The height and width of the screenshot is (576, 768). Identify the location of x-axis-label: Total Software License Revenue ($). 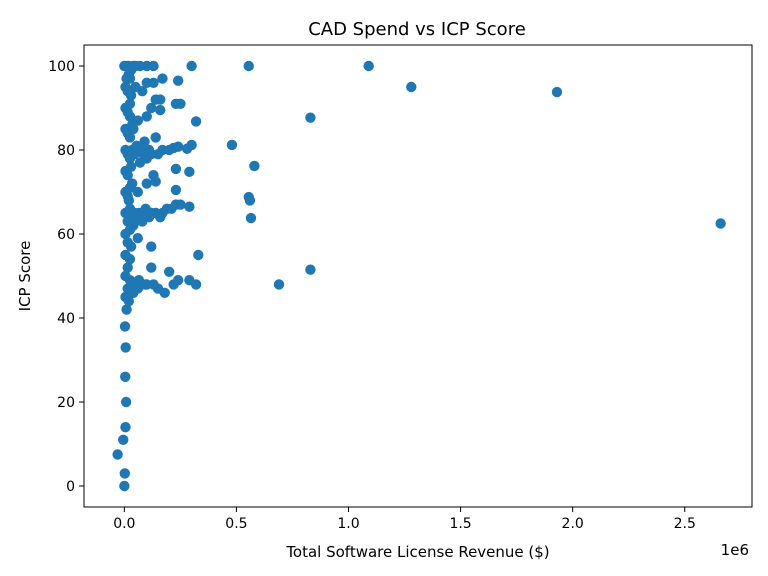
(417, 552).